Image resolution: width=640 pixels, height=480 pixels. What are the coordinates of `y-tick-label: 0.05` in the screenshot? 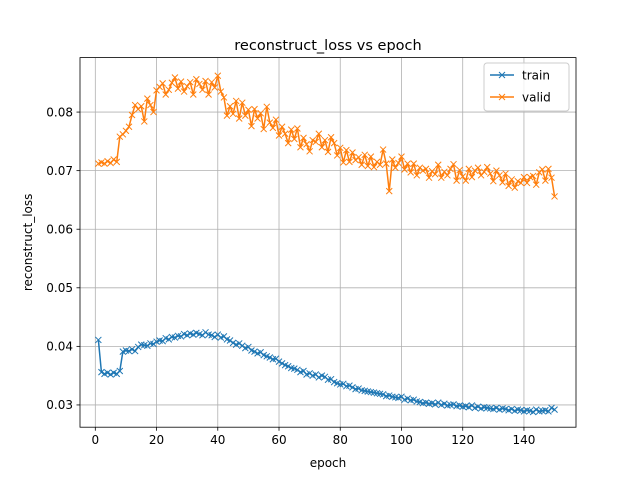 It's located at (59, 288).